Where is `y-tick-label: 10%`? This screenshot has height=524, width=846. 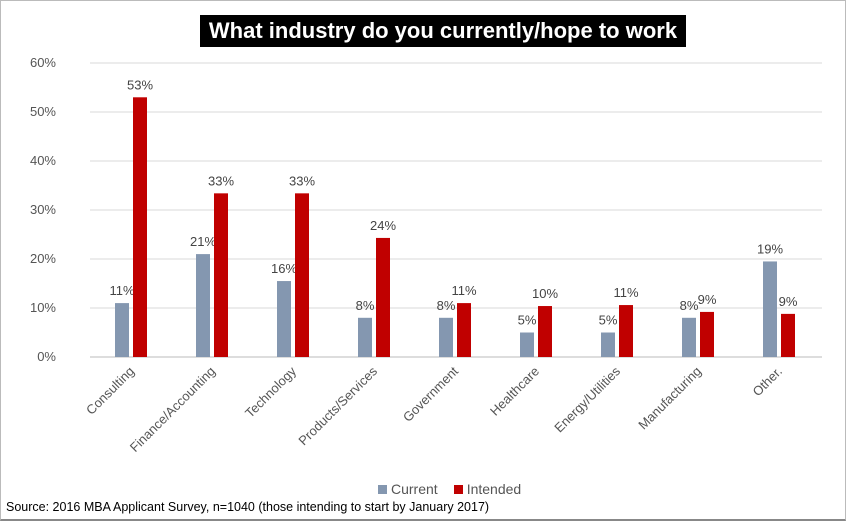
y-tick-label: 10% is located at coordinates (43, 307).